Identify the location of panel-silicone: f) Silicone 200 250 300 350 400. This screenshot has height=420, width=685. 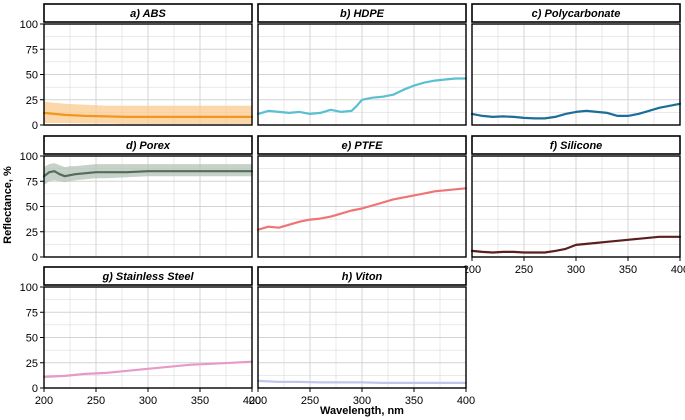
(574, 205).